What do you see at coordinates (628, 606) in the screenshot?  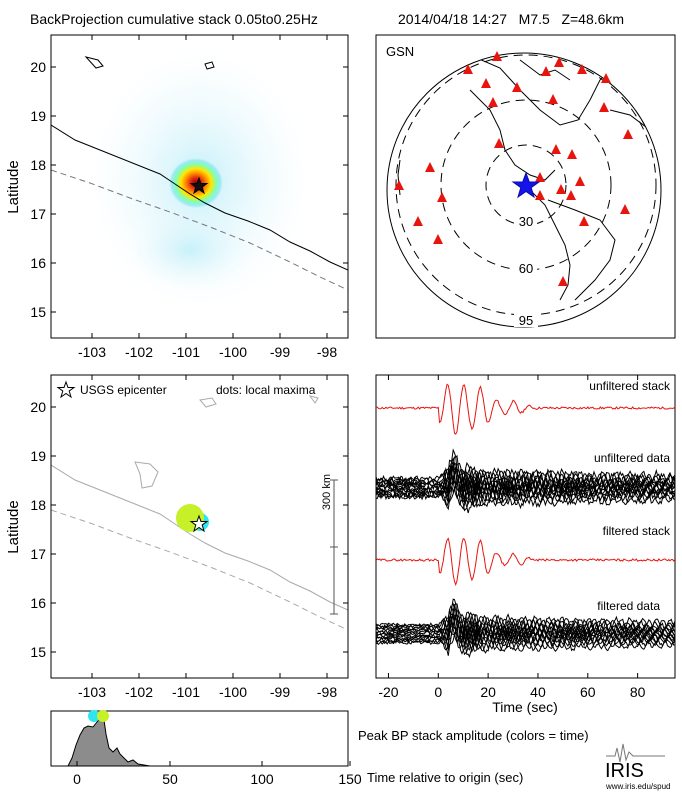 I see `label-filtered-data: filtered data` at bounding box center [628, 606].